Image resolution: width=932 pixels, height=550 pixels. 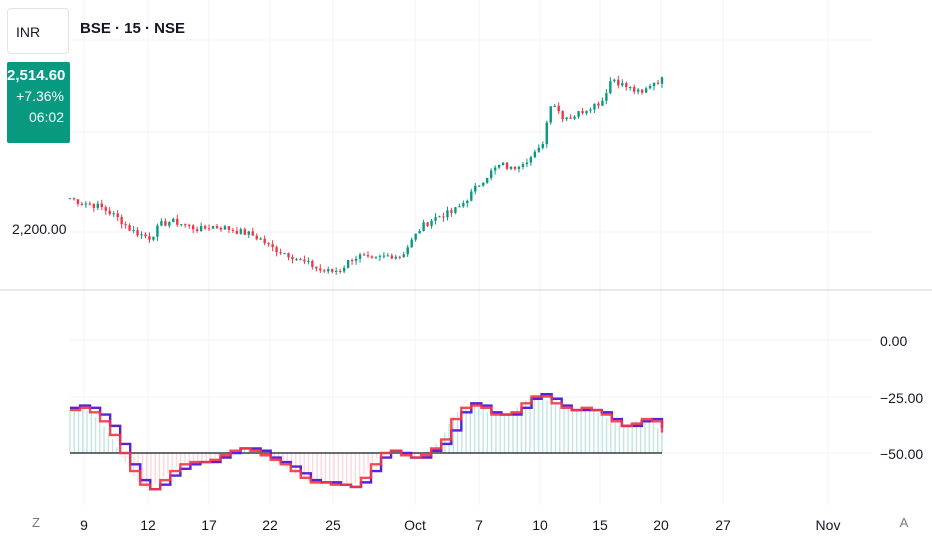 I want to click on oscillator-signal-line, so click(x=367, y=443).